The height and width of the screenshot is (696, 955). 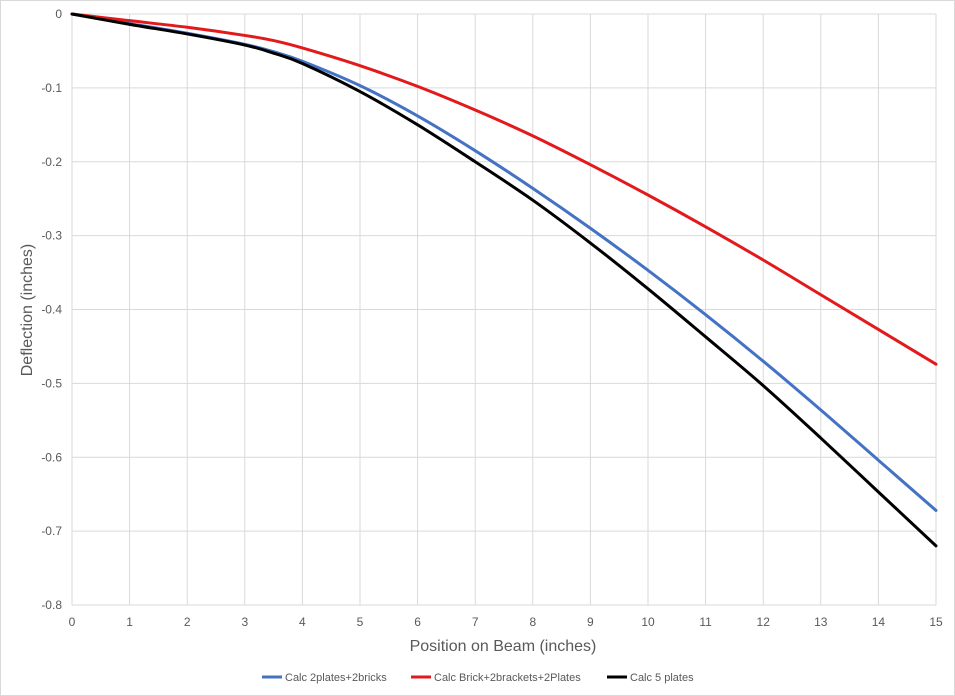 What do you see at coordinates (51, 531) in the screenshot?
I see `y-tick-label: -0.7` at bounding box center [51, 531].